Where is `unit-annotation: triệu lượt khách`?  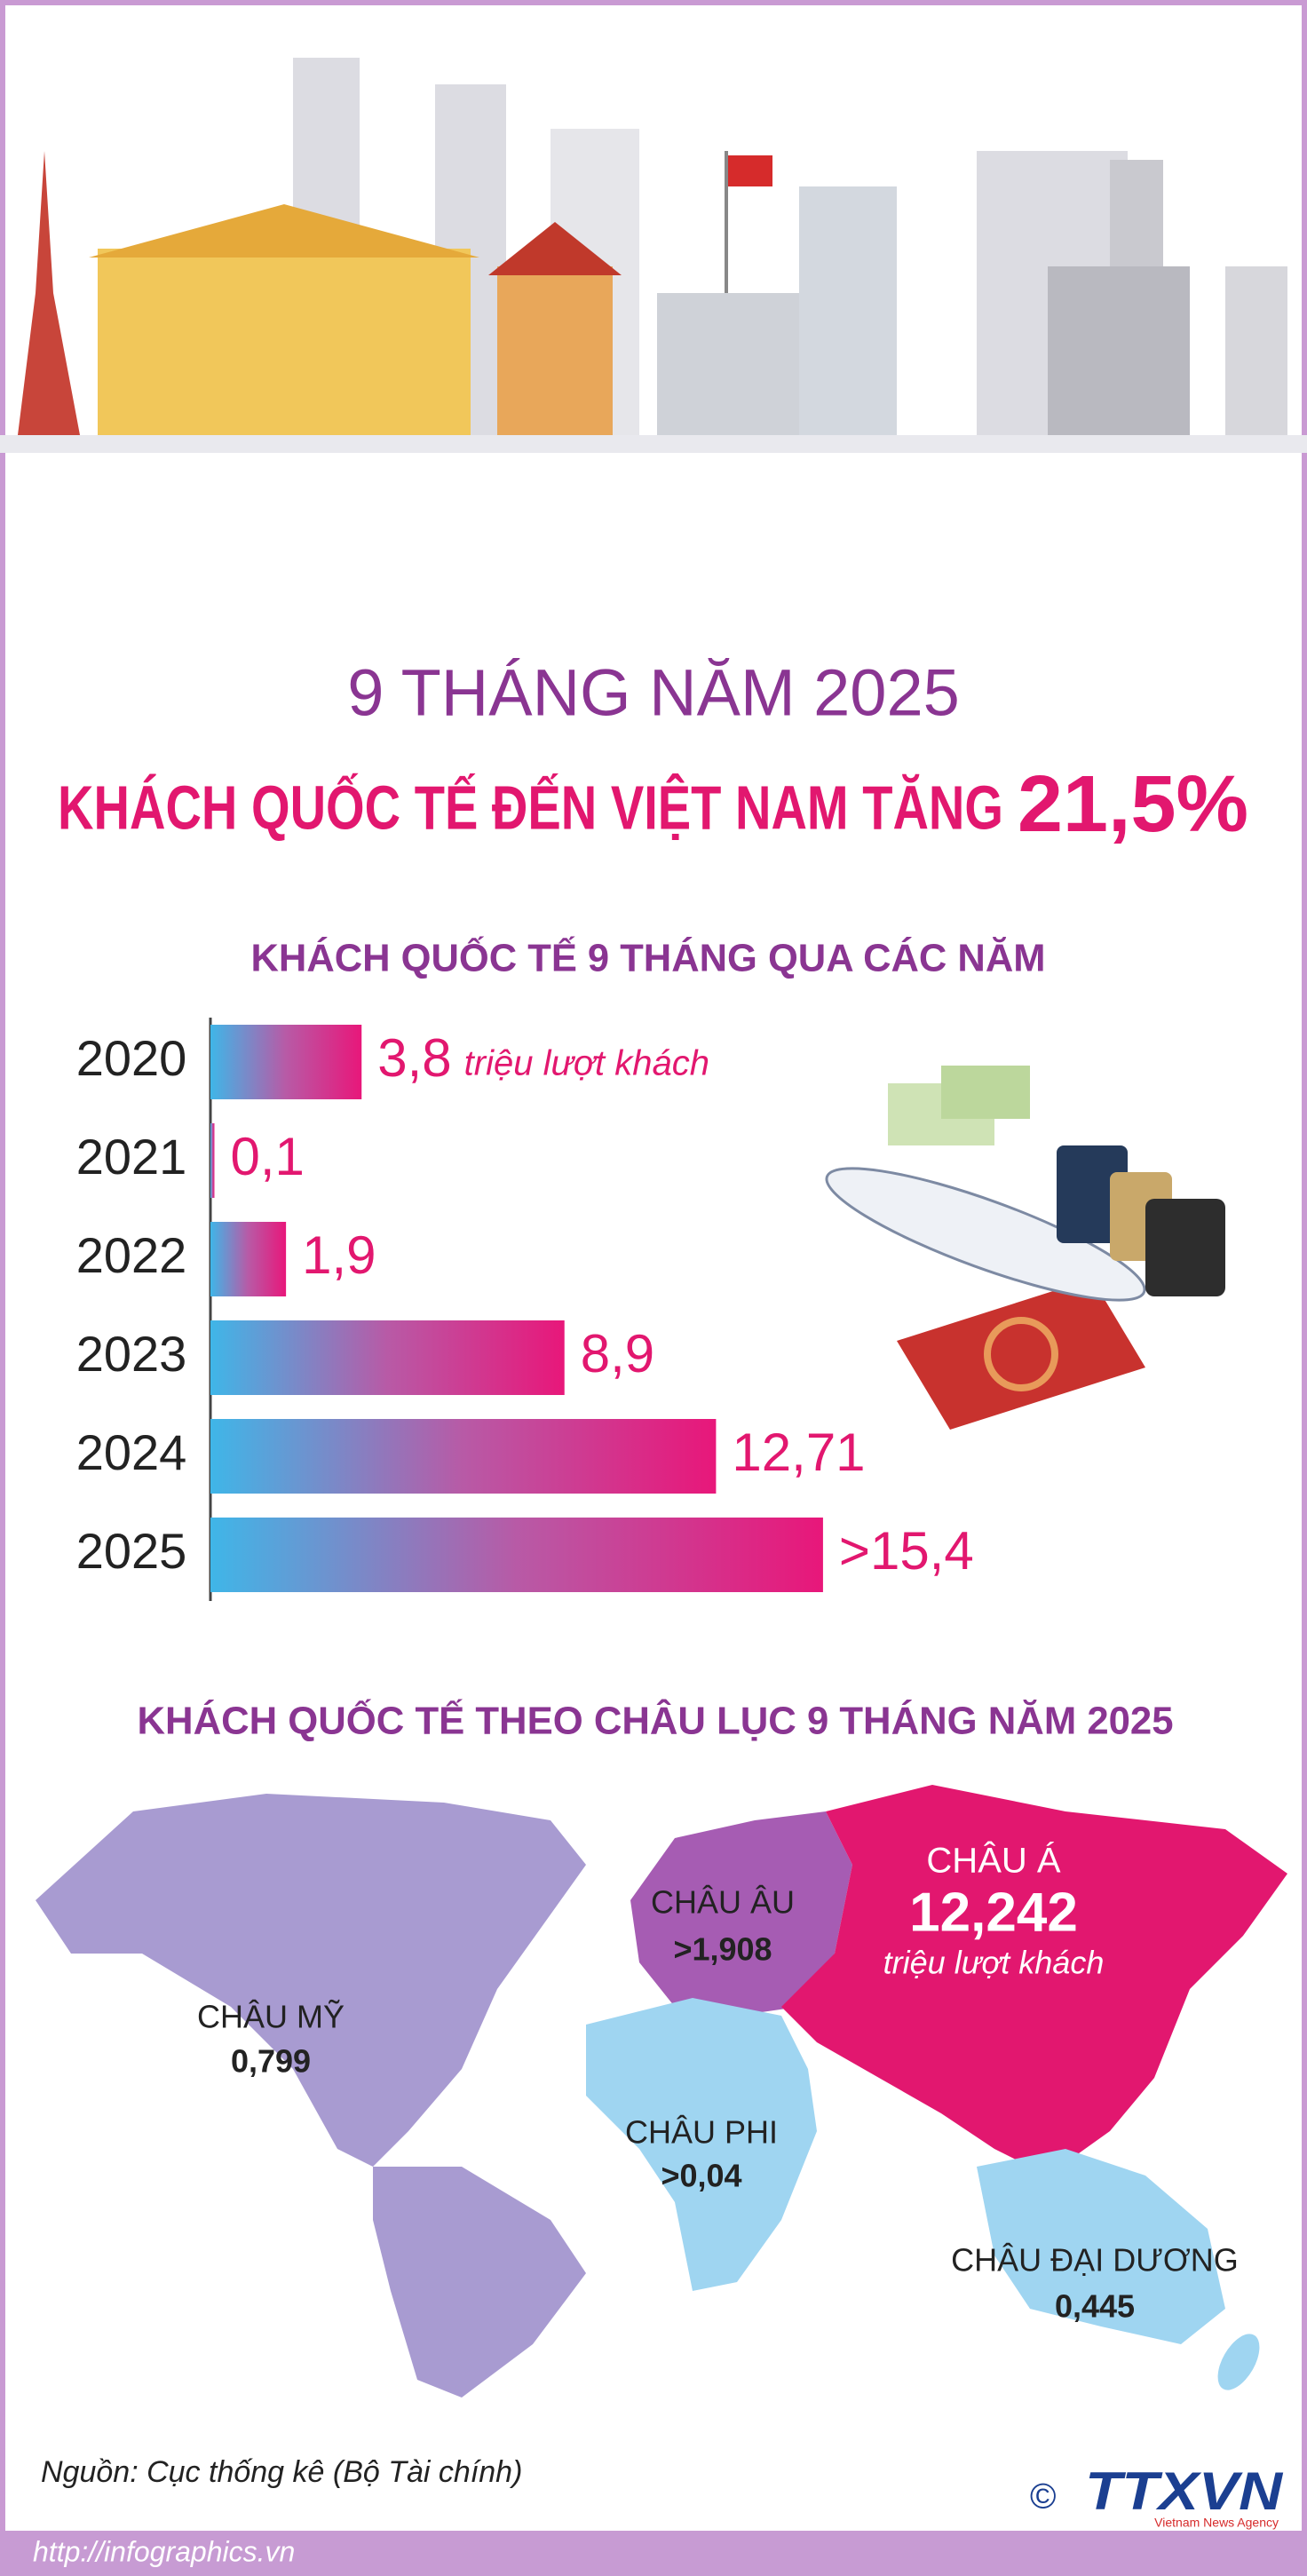 unit-annotation: triệu lượt khách is located at coordinates (586, 1064).